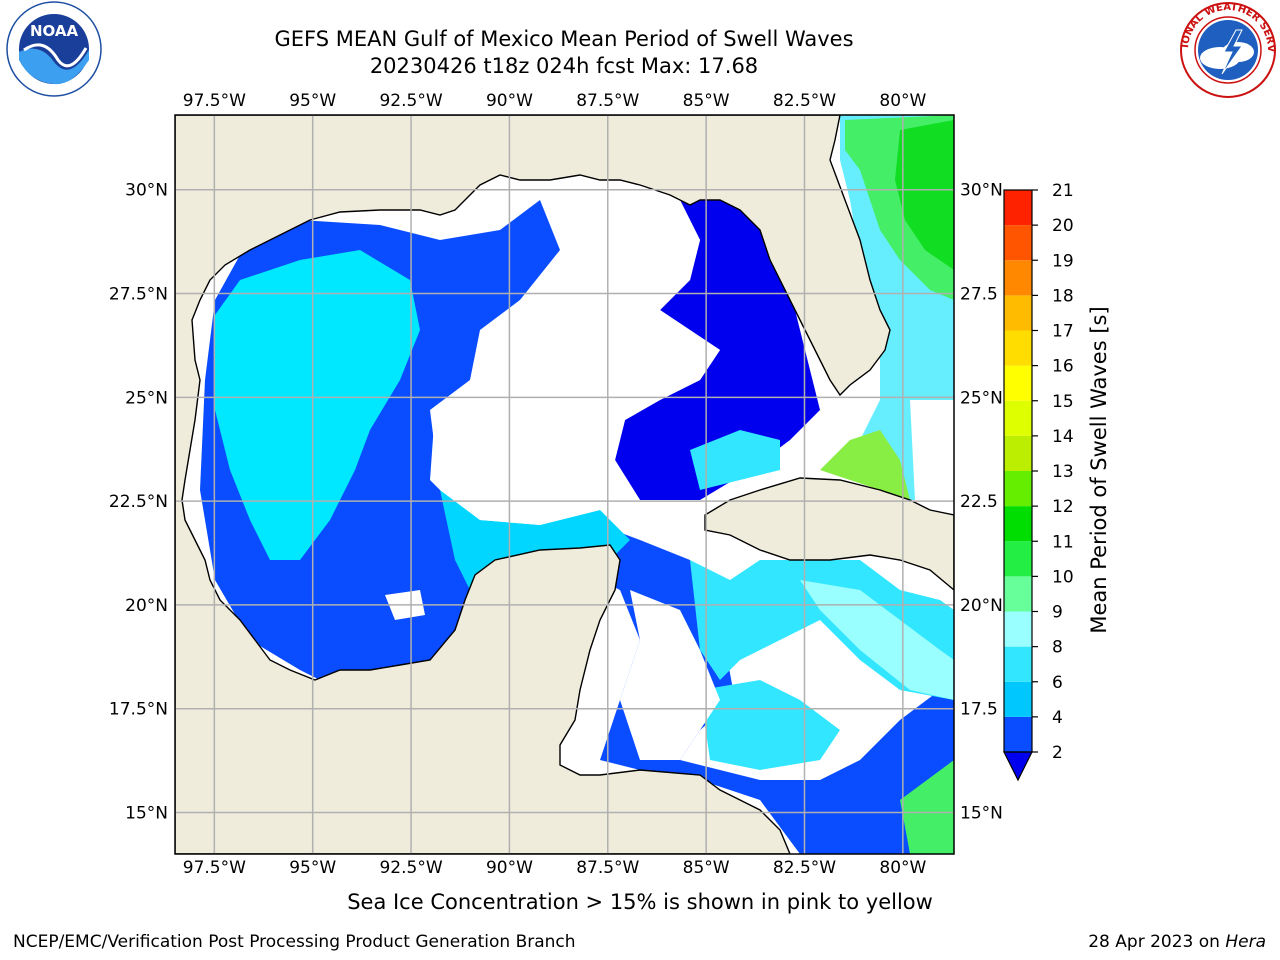 The height and width of the screenshot is (960, 1280). What do you see at coordinates (981, 813) in the screenshot?
I see `y-tick-label-right: 15°N` at bounding box center [981, 813].